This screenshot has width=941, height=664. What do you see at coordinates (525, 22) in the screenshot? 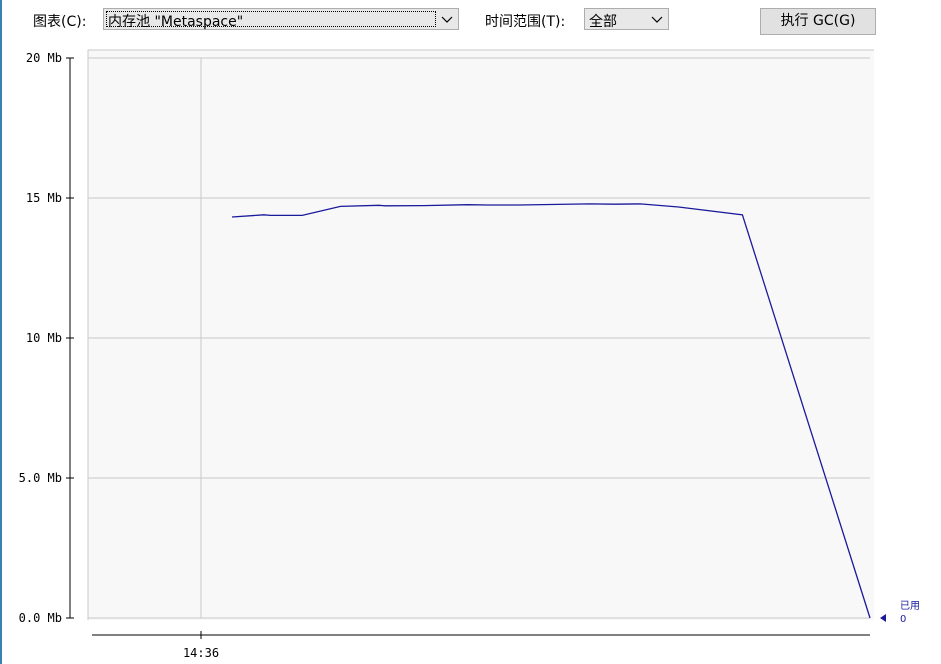
I see `time-range-label: 时间范围(T):` at bounding box center [525, 22].